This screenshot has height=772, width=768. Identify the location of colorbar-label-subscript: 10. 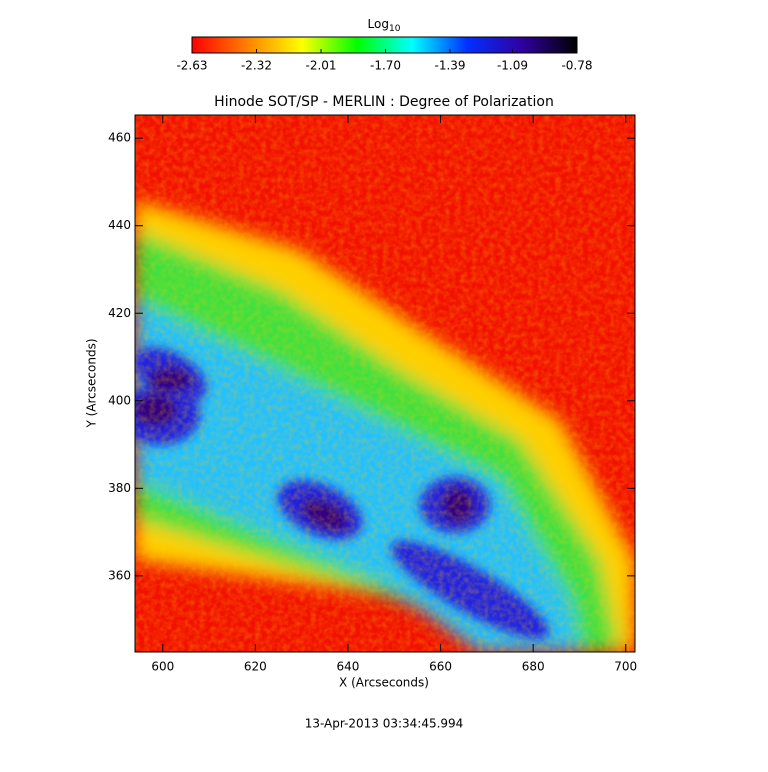
(395, 29).